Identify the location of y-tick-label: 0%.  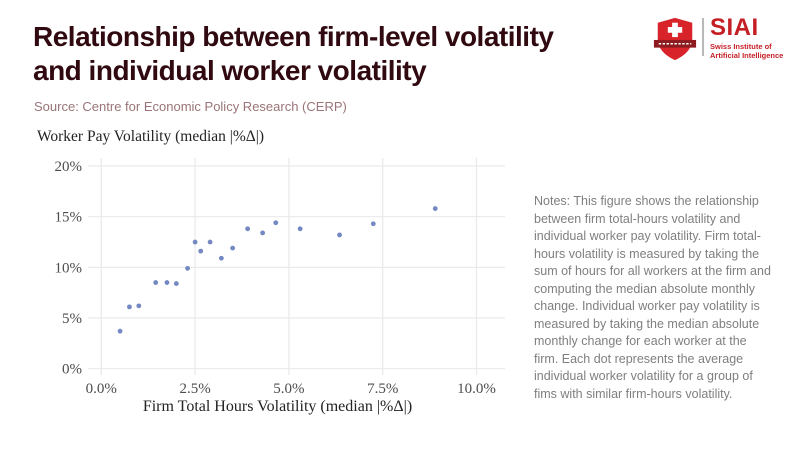
(72, 370).